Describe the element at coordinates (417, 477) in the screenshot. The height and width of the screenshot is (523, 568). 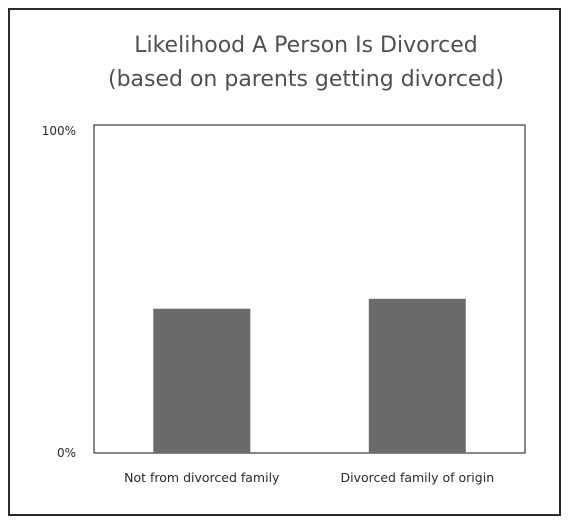
I see `x-tick-label-1: Divorced family of origin` at that location.